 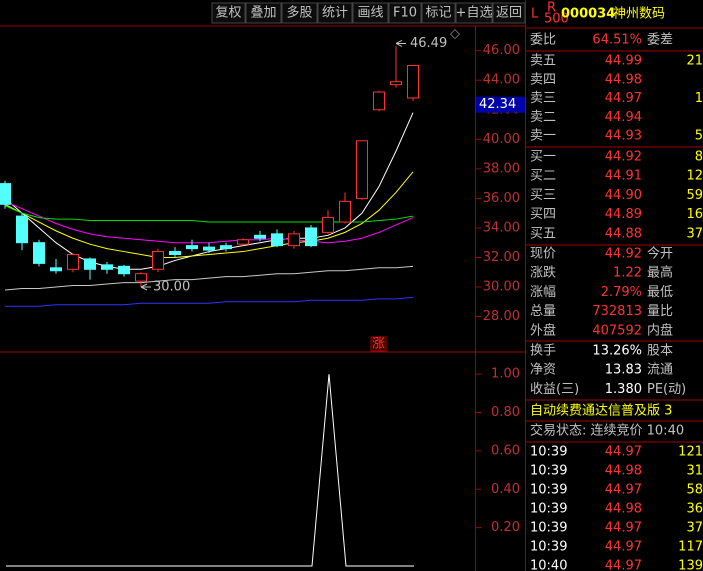 What do you see at coordinates (660, 351) in the screenshot?
I see `info-label2: 股本` at bounding box center [660, 351].